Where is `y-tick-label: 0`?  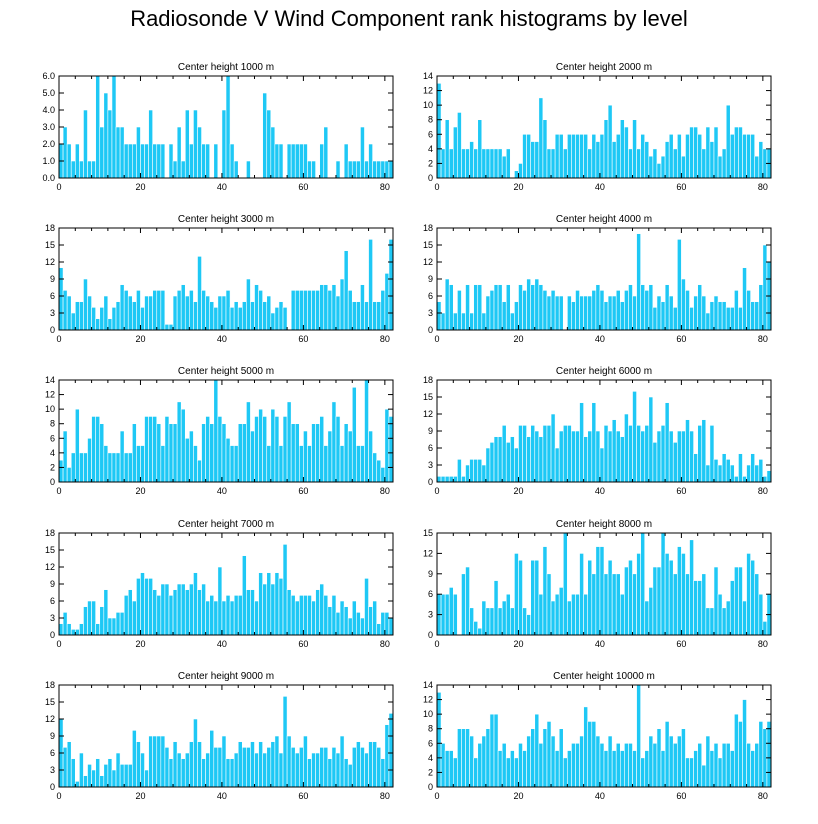 y-tick-label: 0 is located at coordinates (430, 330).